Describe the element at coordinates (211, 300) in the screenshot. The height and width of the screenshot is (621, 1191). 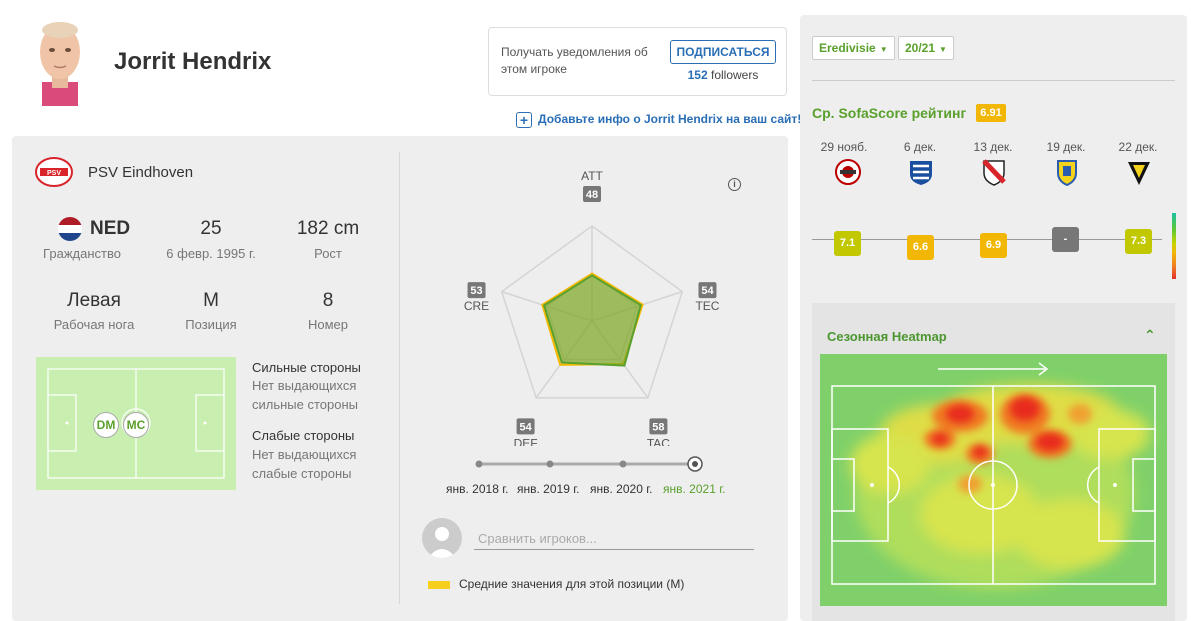
I see `position-value: M` at that location.